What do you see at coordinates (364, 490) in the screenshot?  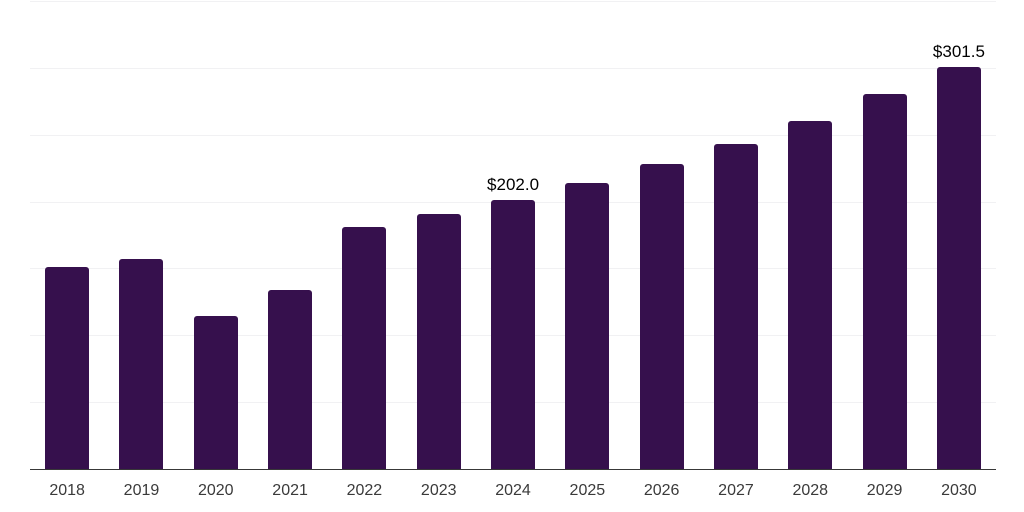 I see `x-tick-label: 2022` at bounding box center [364, 490].